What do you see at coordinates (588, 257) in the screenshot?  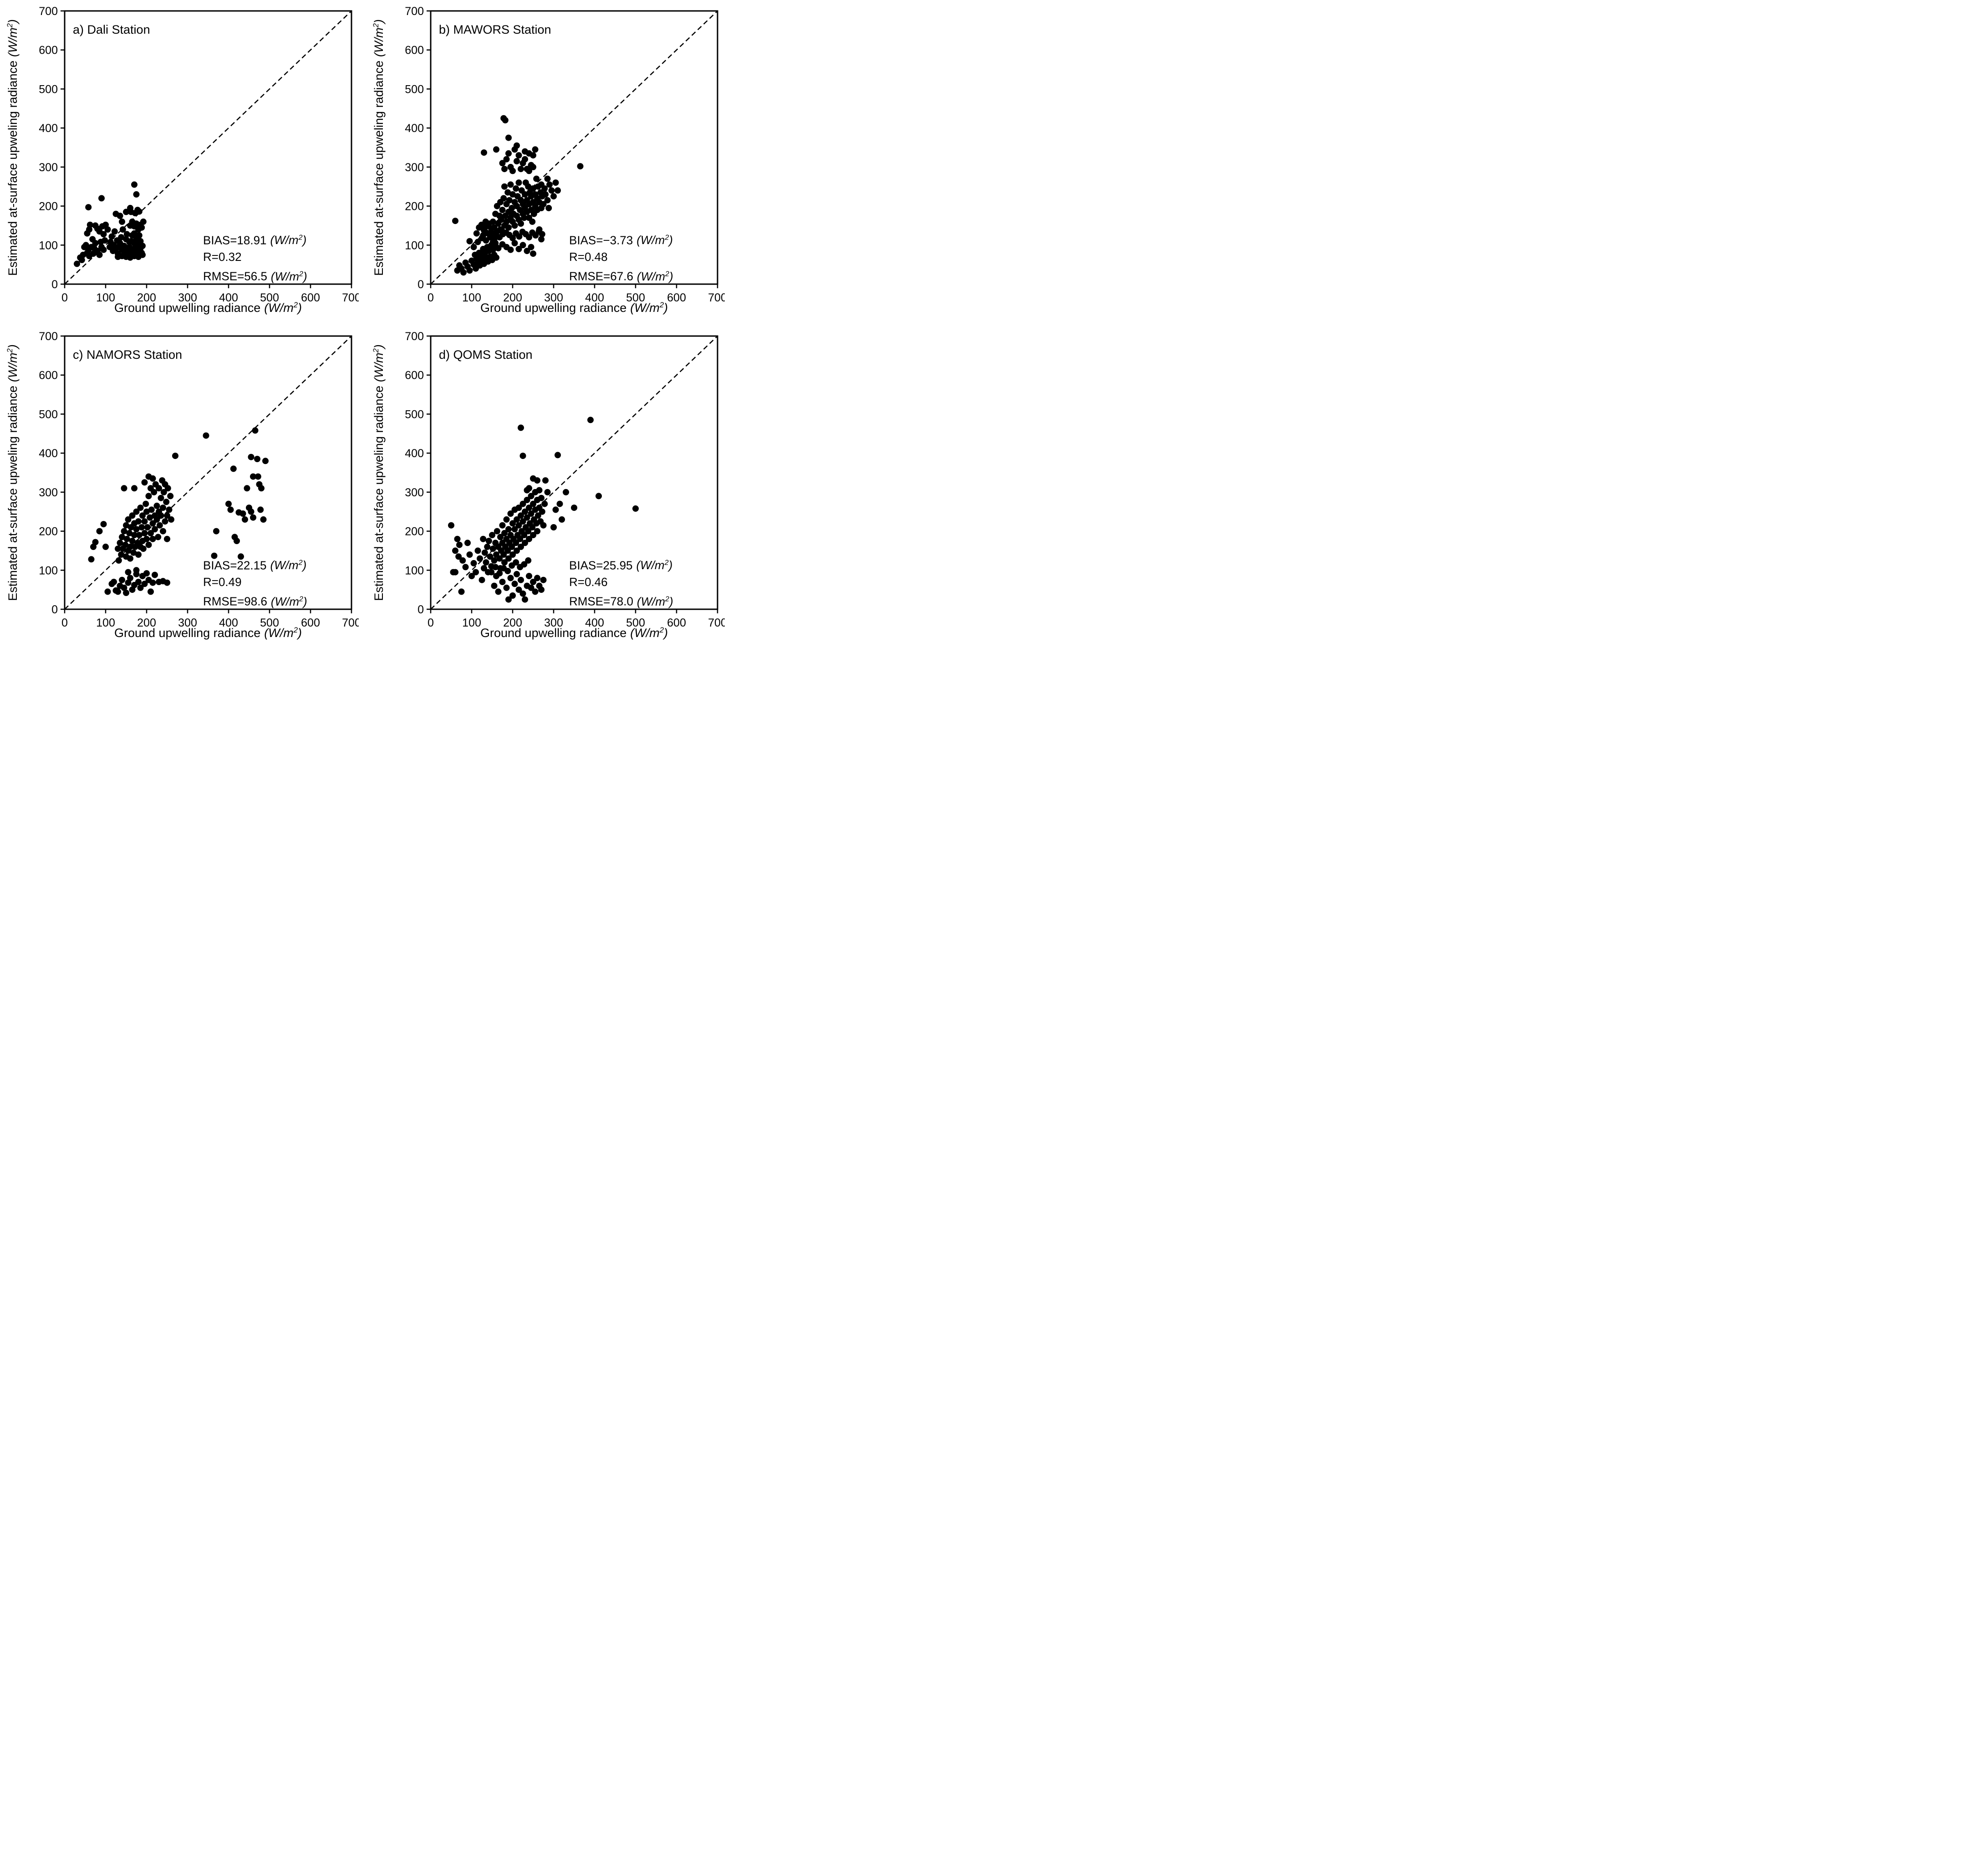 I see `r-value: R=0.48` at bounding box center [588, 257].